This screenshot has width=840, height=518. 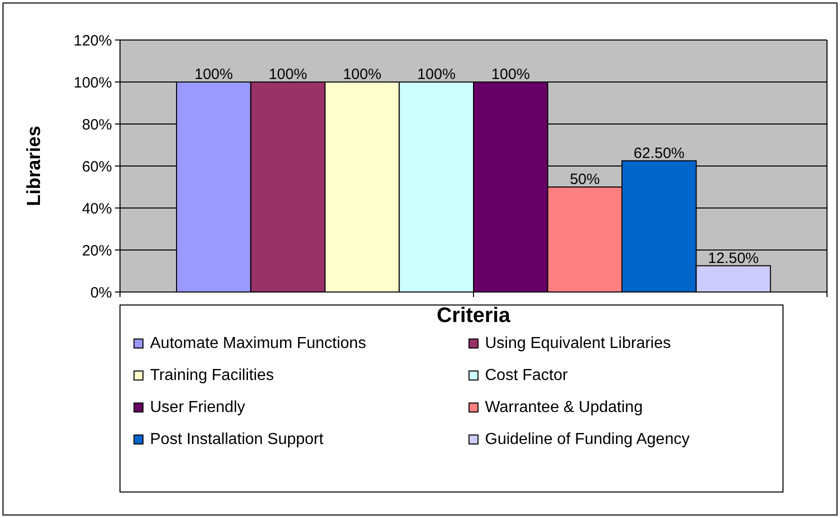 What do you see at coordinates (97, 167) in the screenshot?
I see `y-tick-label: 60%` at bounding box center [97, 167].